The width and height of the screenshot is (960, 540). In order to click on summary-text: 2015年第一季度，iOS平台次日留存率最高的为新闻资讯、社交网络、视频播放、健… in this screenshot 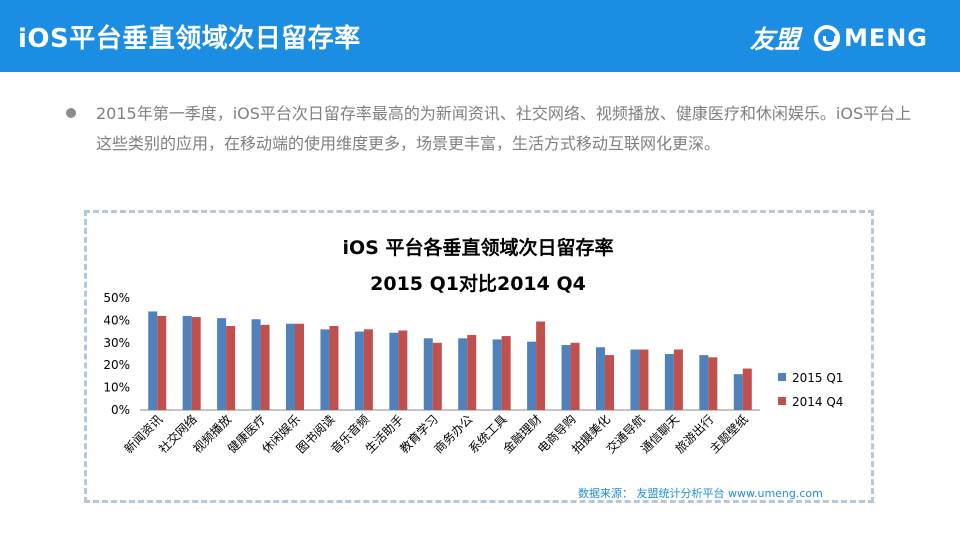, I will do `click(504, 128)`.